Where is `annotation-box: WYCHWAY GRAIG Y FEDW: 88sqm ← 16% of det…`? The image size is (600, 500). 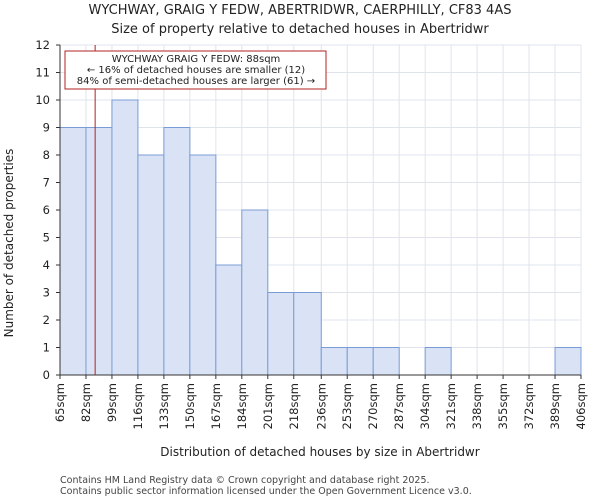
annotation-box: WYCHWAY GRAIG Y FEDW: 88sqm ← 16% of det… is located at coordinates (195, 70).